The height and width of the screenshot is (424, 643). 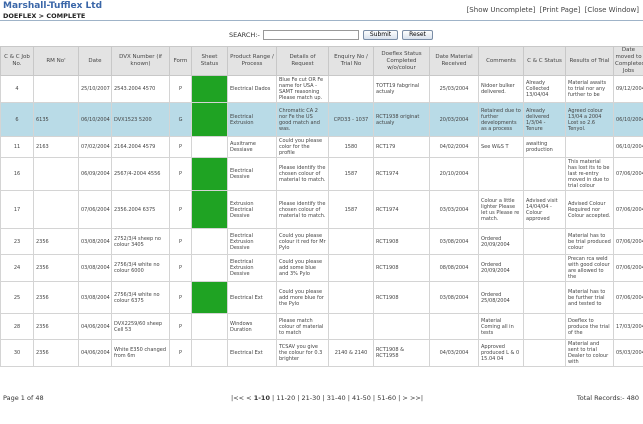 What do you see at coordinates (544, 89) in the screenshot?
I see `cell-cc_status: Already Collected 13/04/04` at bounding box center [544, 89].